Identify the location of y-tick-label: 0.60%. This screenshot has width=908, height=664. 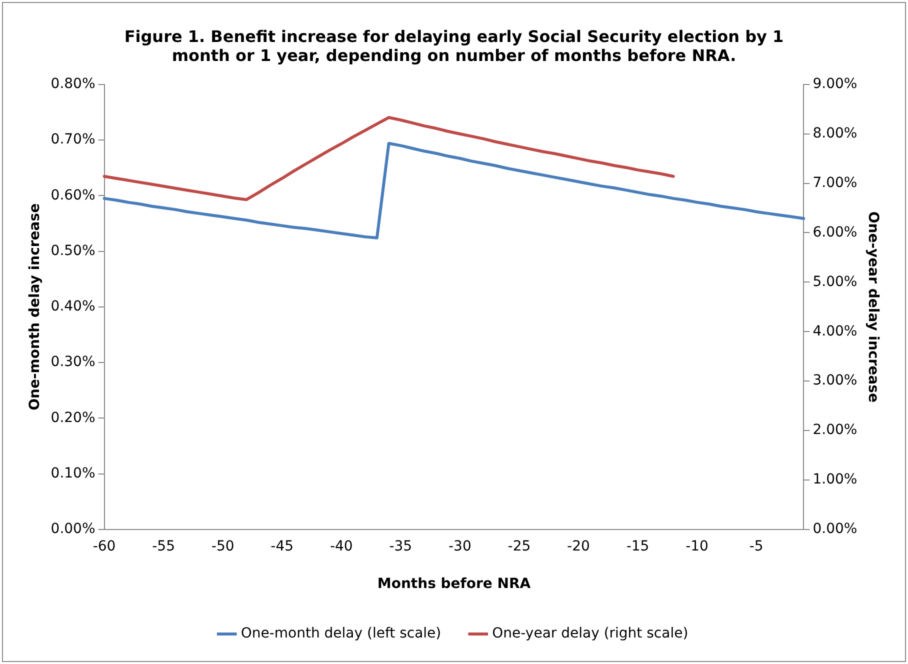
(73, 195).